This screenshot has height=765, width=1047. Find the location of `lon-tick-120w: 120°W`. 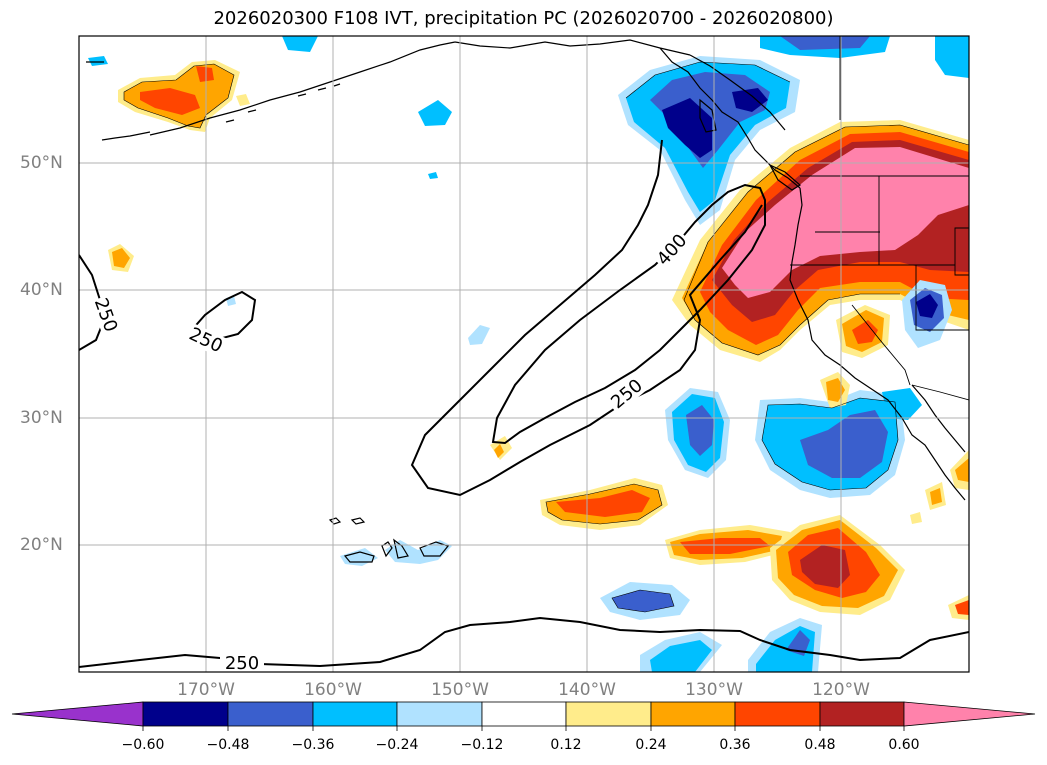

lon-tick-120w: 120°W is located at coordinates (841, 690).